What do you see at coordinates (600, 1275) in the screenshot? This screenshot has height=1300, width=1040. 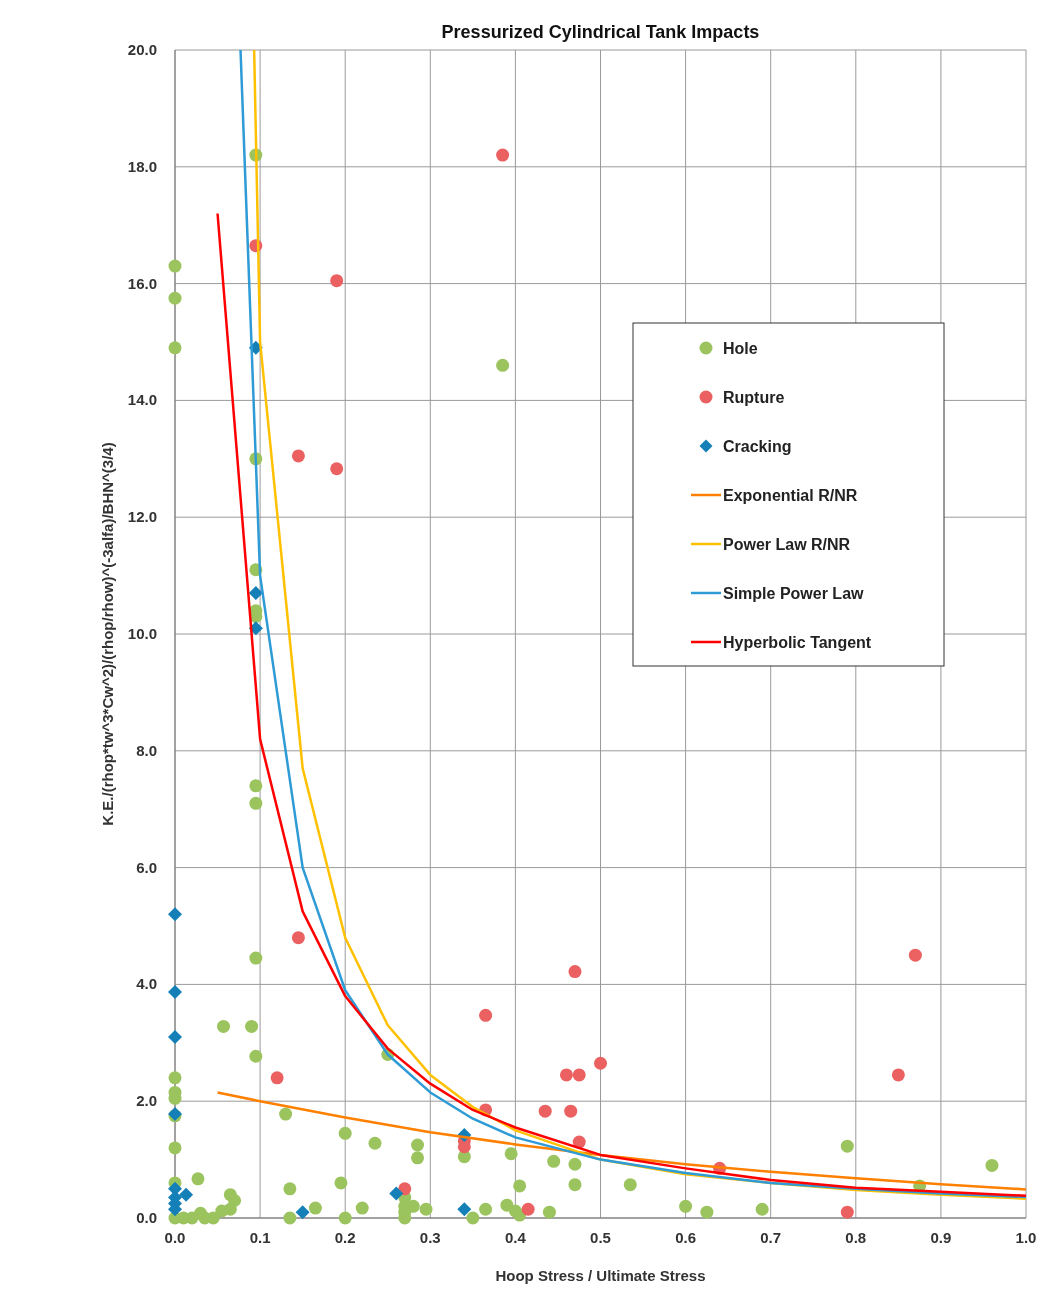 I see `x-axis-title: Hoop Stress / Ultimate Stress` at bounding box center [600, 1275].